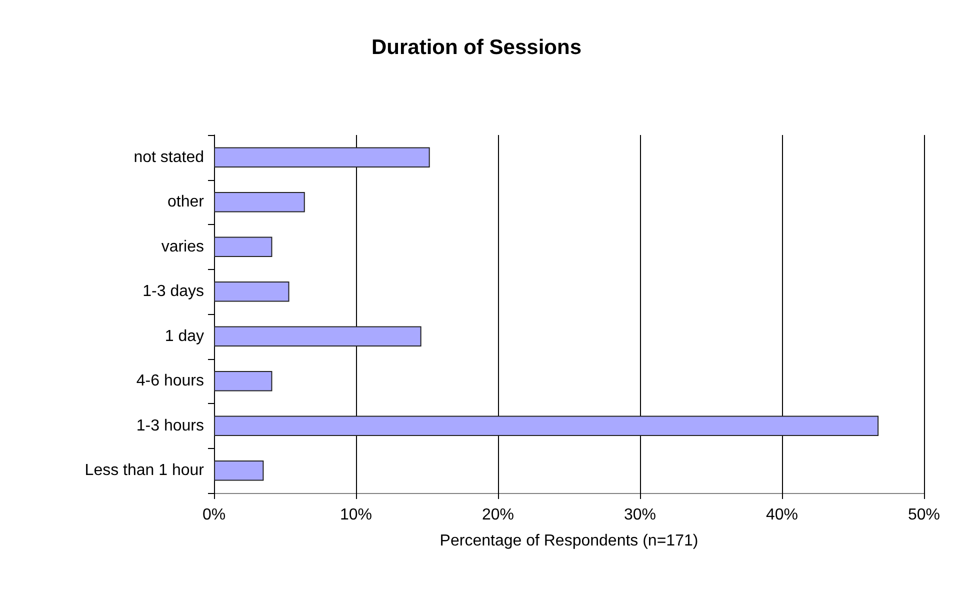 Image resolution: width=953 pixels, height=602 pixels. Describe the element at coordinates (182, 247) in the screenshot. I see `y-tick-label: varies` at that location.